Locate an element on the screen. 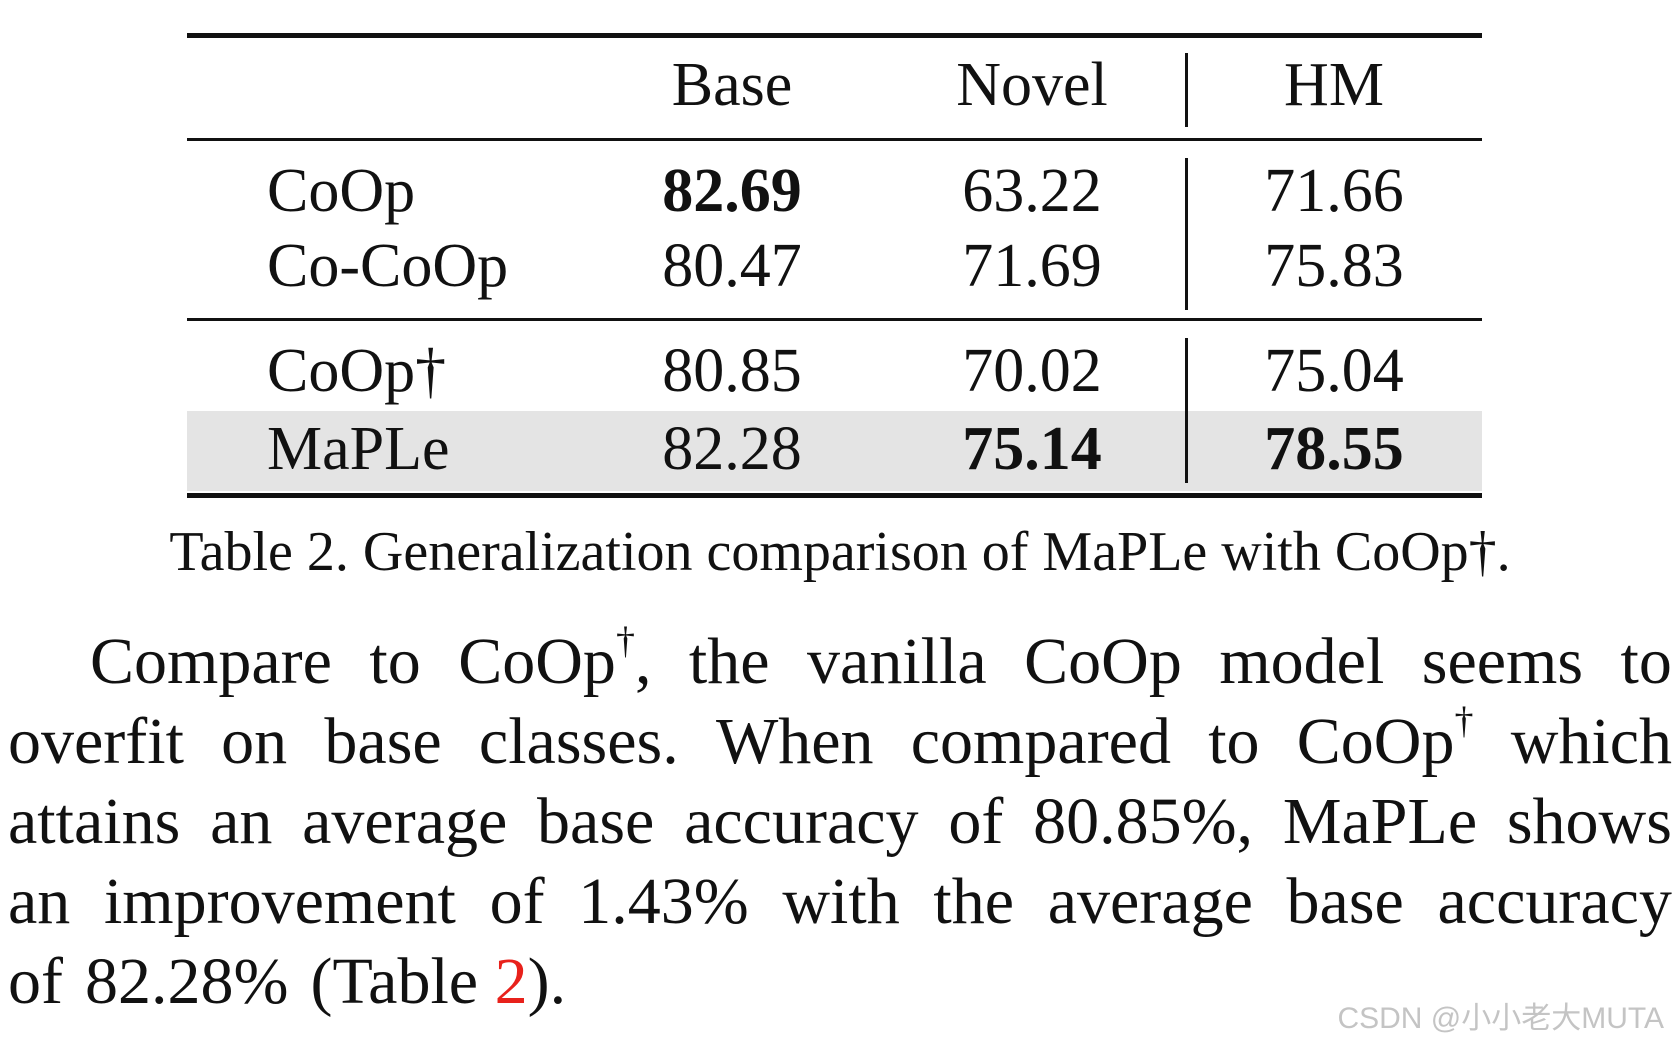 The image size is (1680, 1057). word: compared is located at coordinates (1040, 741).